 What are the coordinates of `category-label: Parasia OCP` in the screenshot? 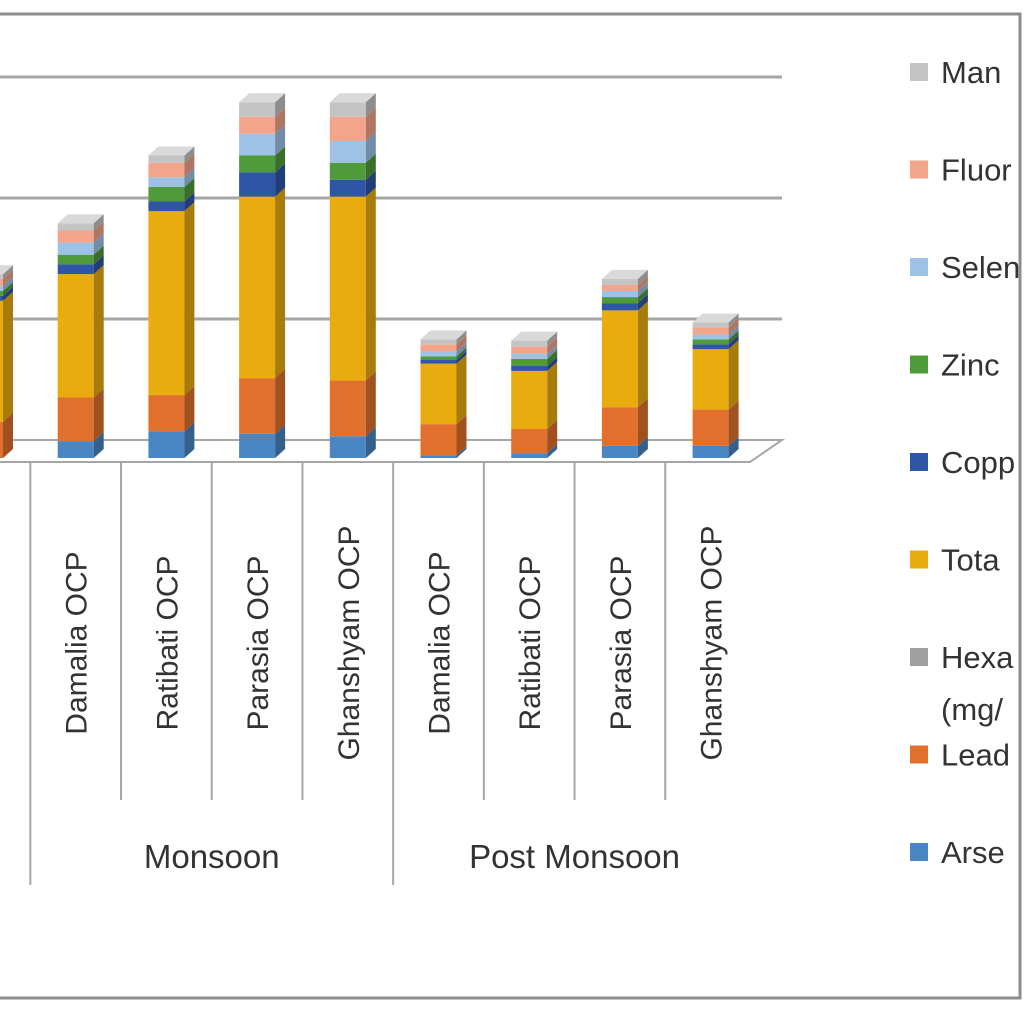 It's located at (258, 642).